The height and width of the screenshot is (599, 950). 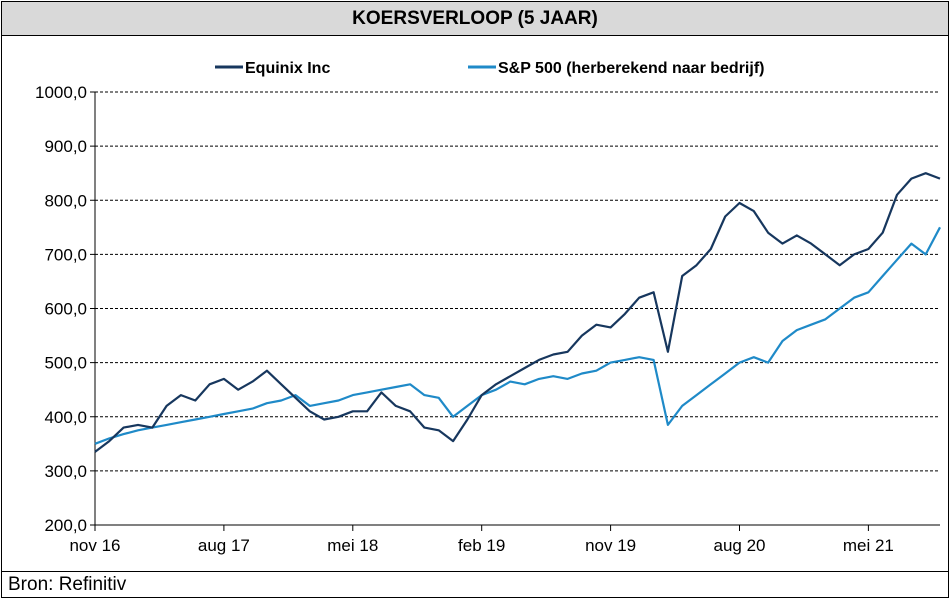 I want to click on y-tick-label: 800,0, so click(x=65, y=200).